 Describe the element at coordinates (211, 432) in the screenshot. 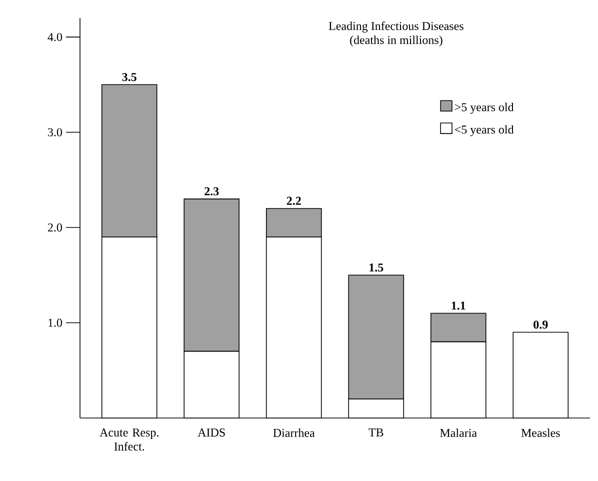

I see `x-tick-label: AIDS` at that location.